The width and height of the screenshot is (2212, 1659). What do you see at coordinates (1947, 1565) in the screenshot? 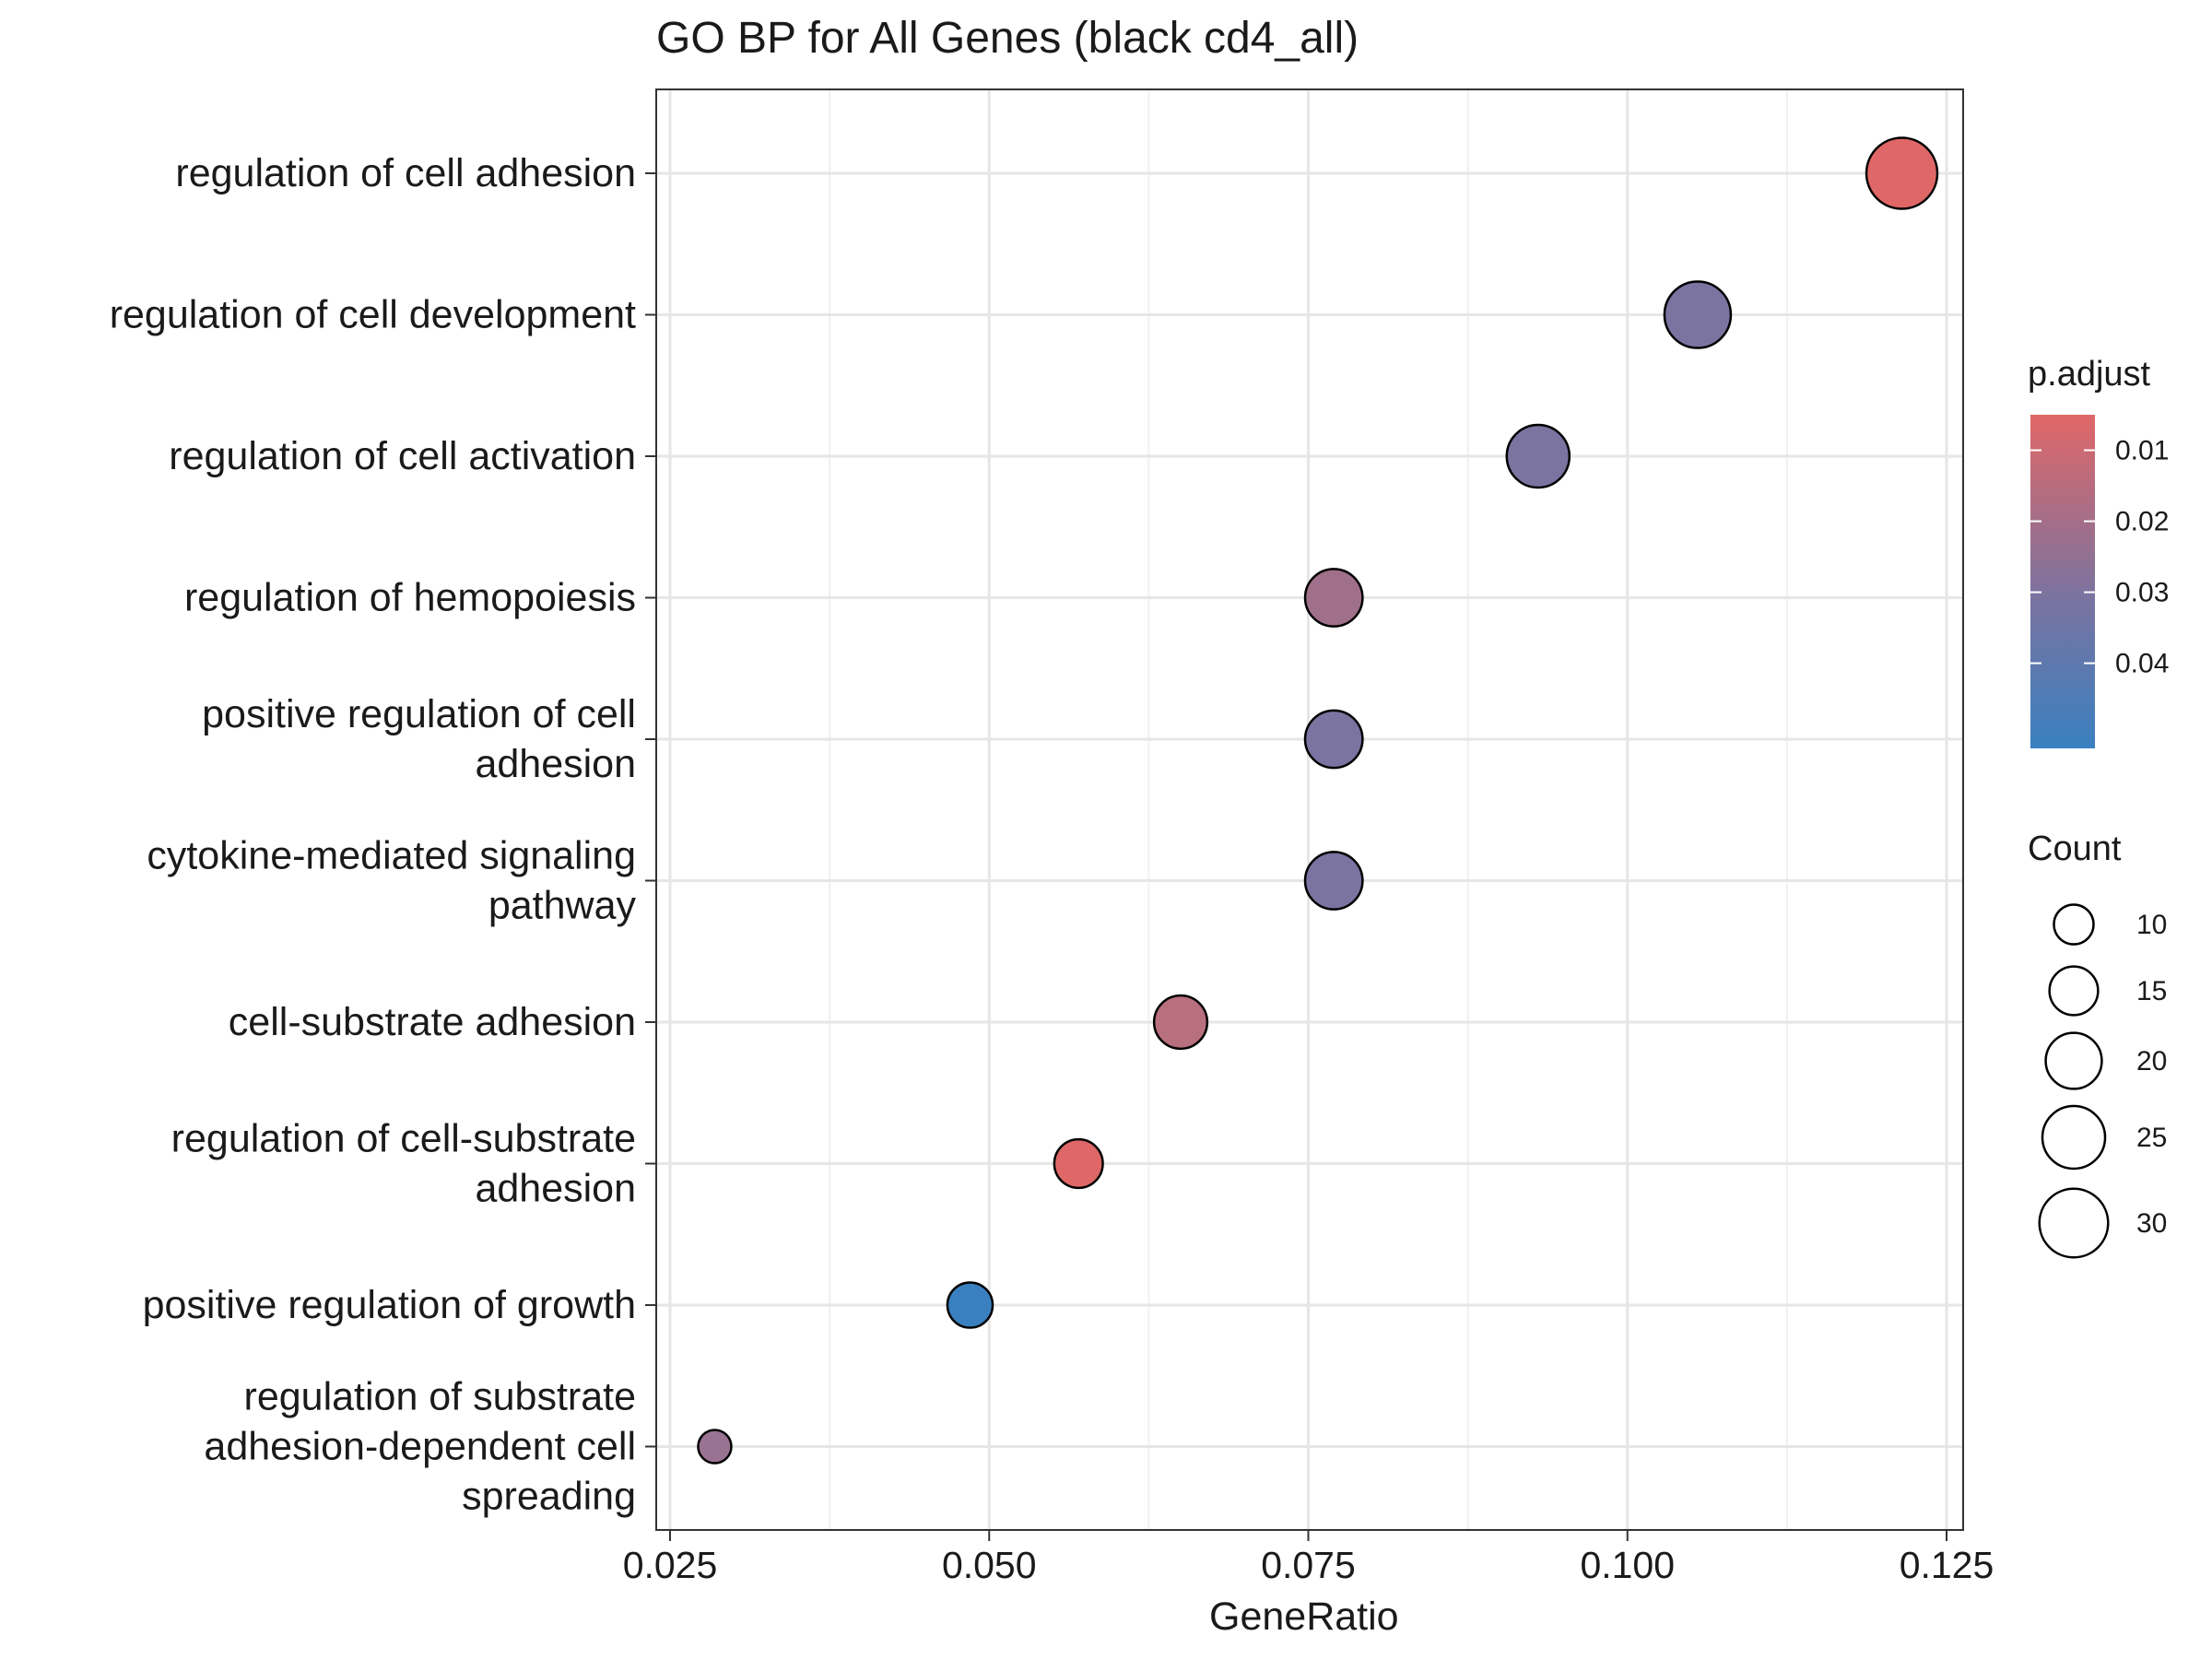
I see `x-tick-label: 0.125` at bounding box center [1947, 1565].